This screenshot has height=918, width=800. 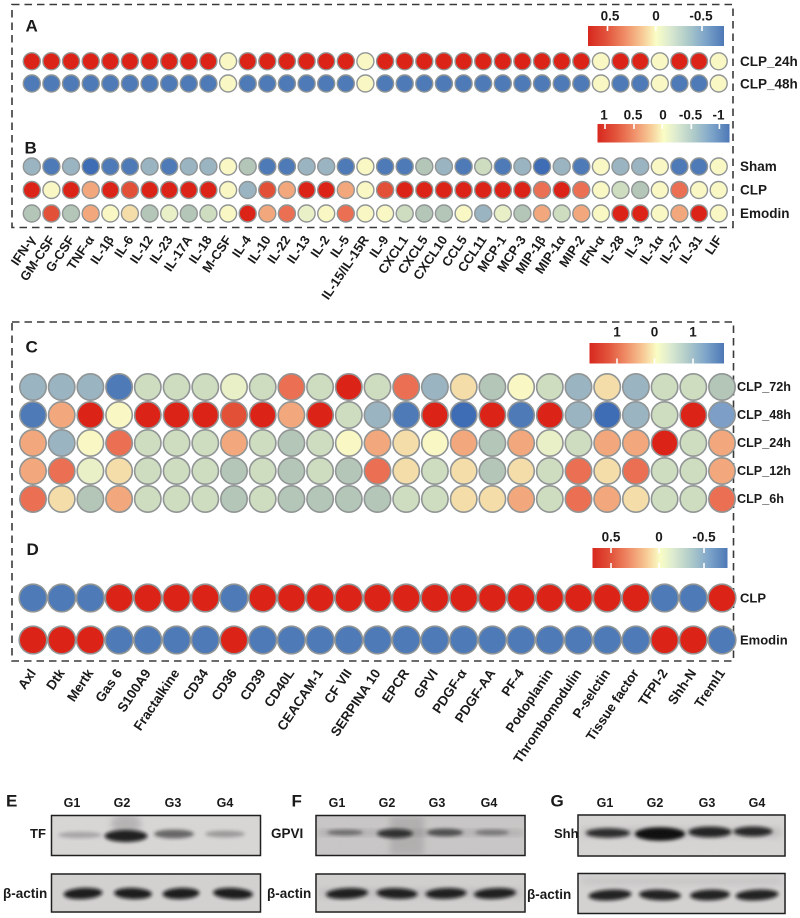 I want to click on svg-text: A, so click(x=32, y=26).